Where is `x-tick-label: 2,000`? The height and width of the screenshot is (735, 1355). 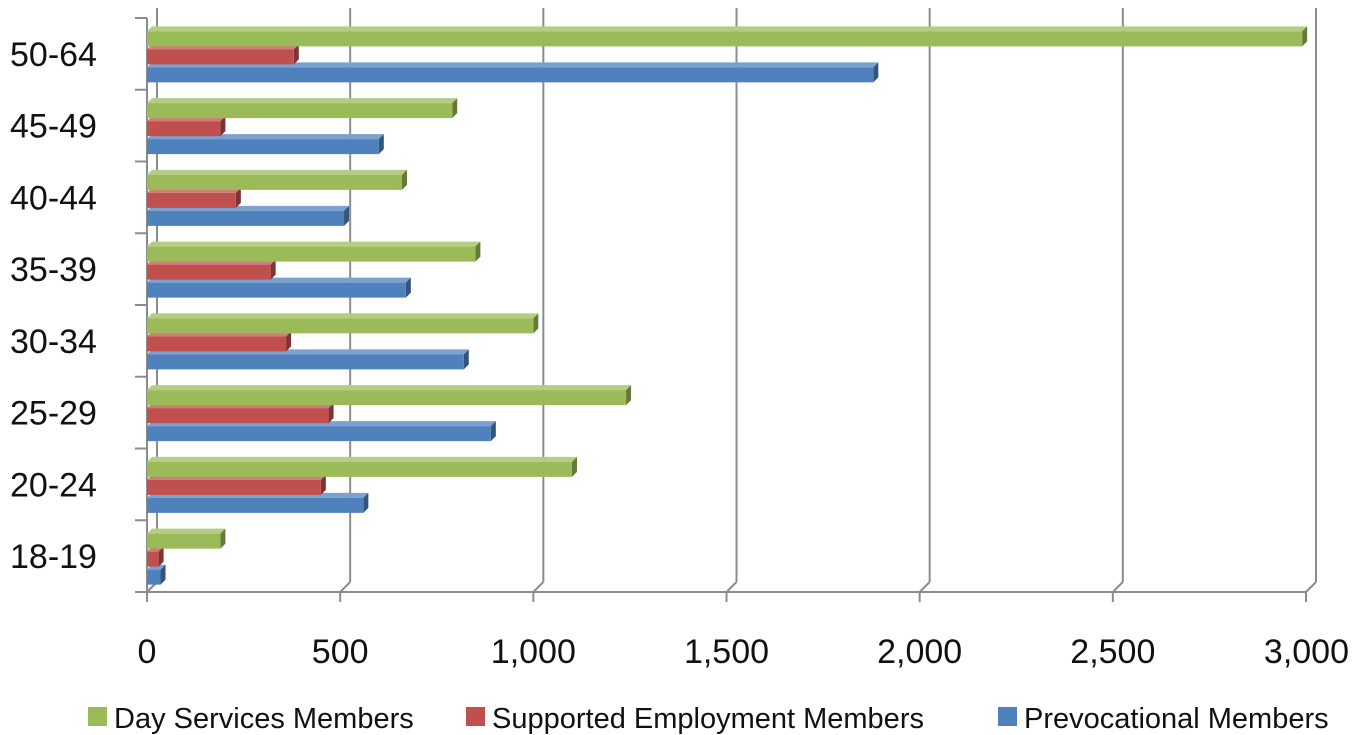 x-tick-label: 2,000 is located at coordinates (919, 652).